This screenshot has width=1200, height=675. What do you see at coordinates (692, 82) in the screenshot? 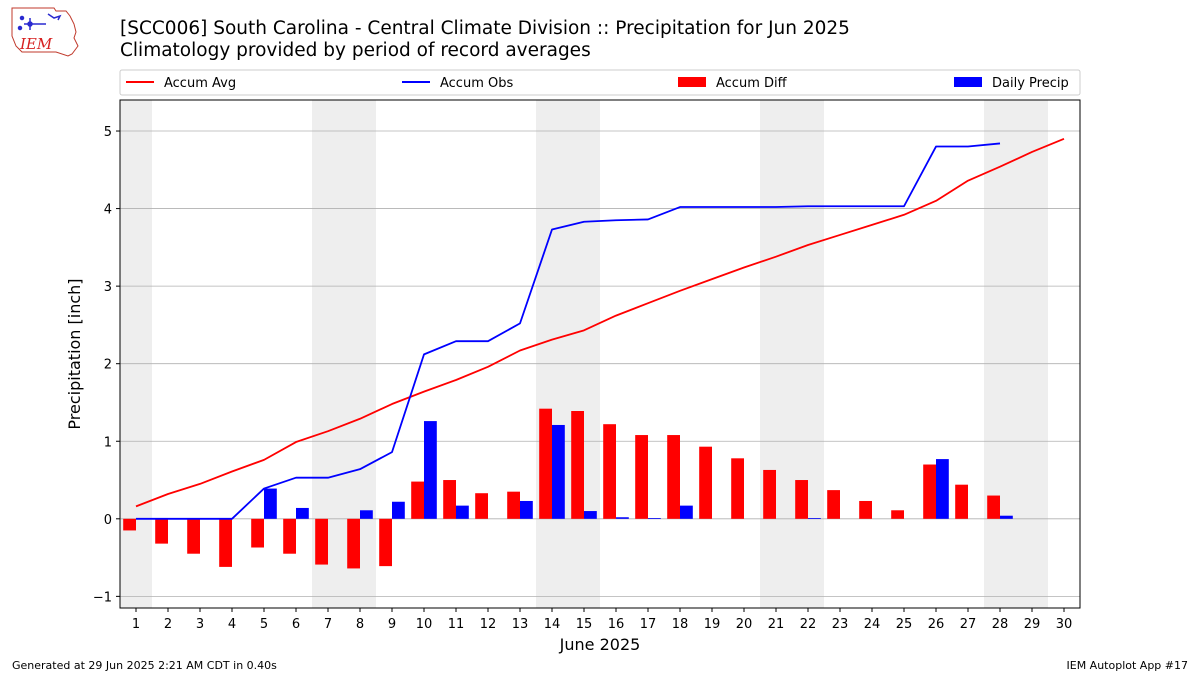
I see `legend-swatch-accum-diff` at bounding box center [692, 82].